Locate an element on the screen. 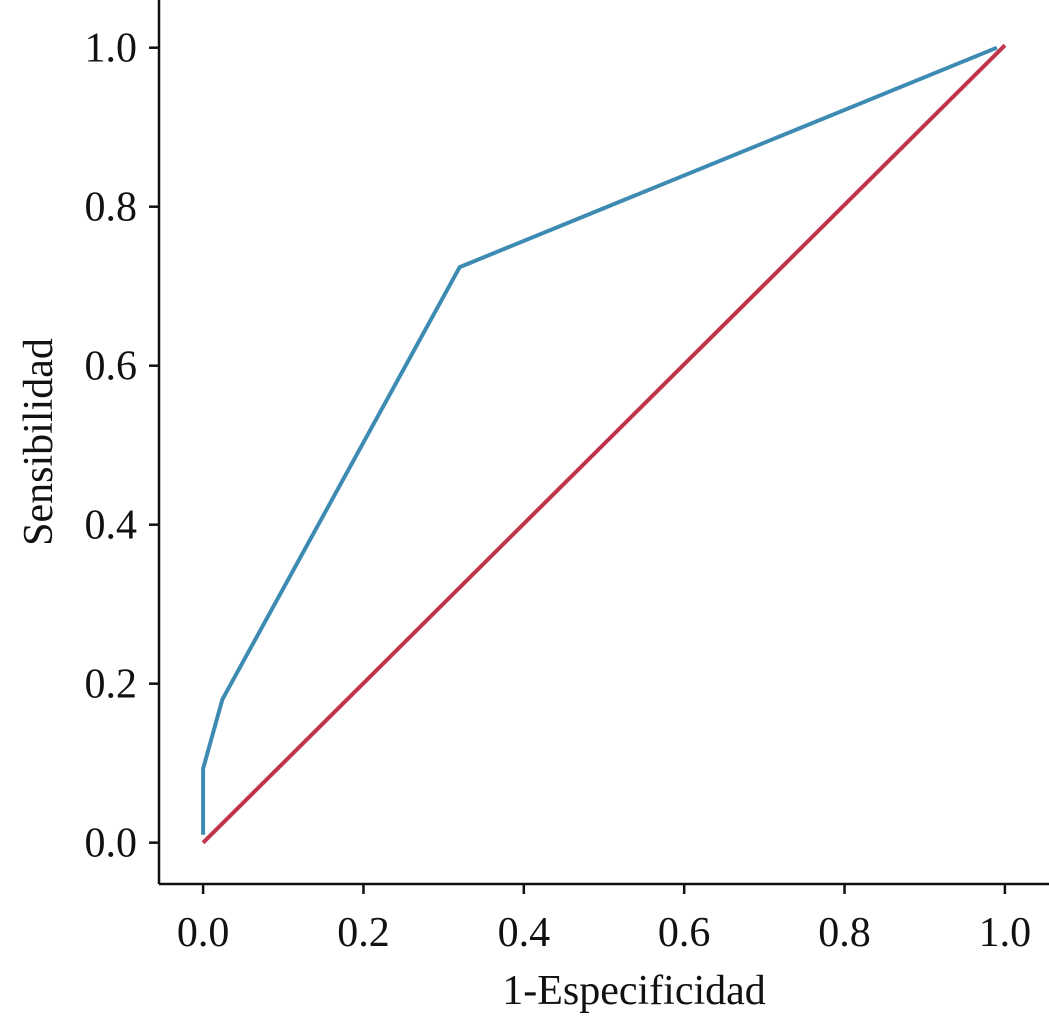 This screenshot has width=1049, height=1024. y-tick-label: 0.6 is located at coordinates (111, 367).